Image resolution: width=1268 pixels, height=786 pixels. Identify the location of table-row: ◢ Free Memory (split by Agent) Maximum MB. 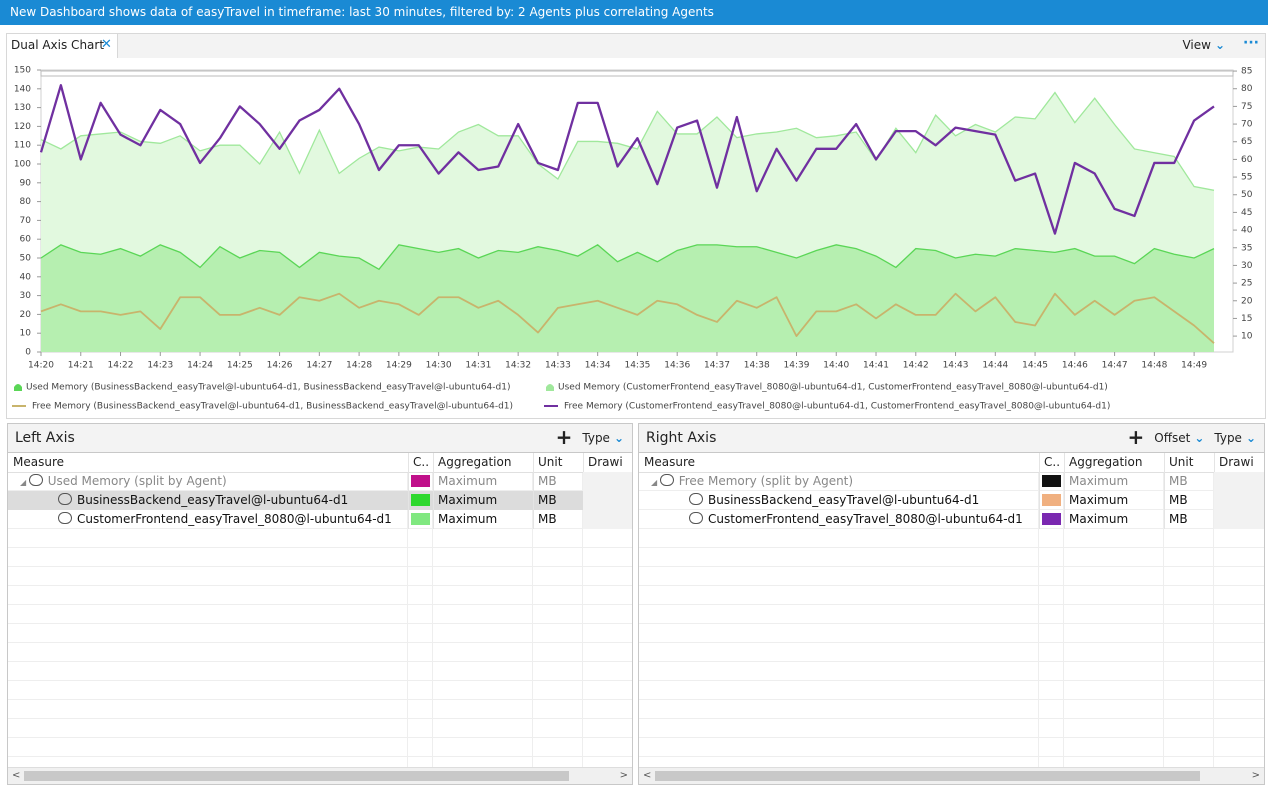
(951, 481).